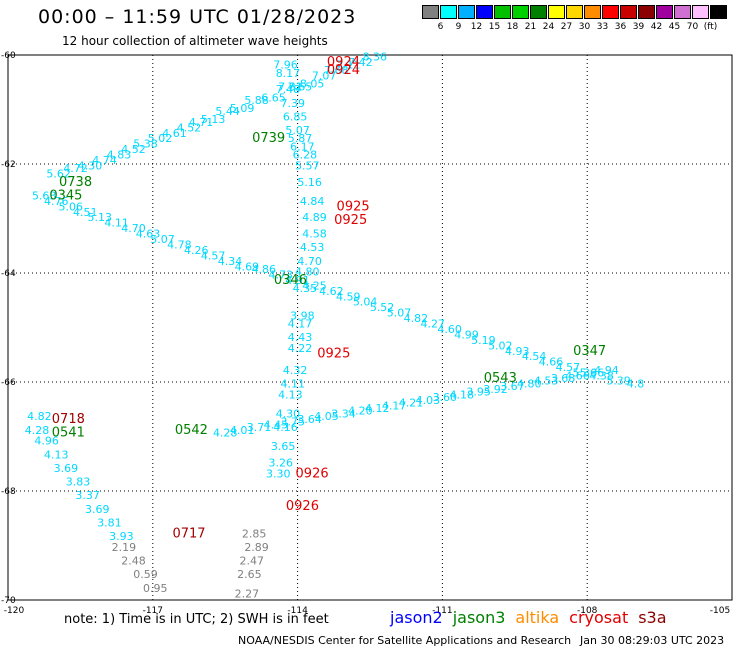 This screenshot has height=650, width=740. Describe the element at coordinates (8, 274) in the screenshot. I see `y-tick-label: -64` at that location.